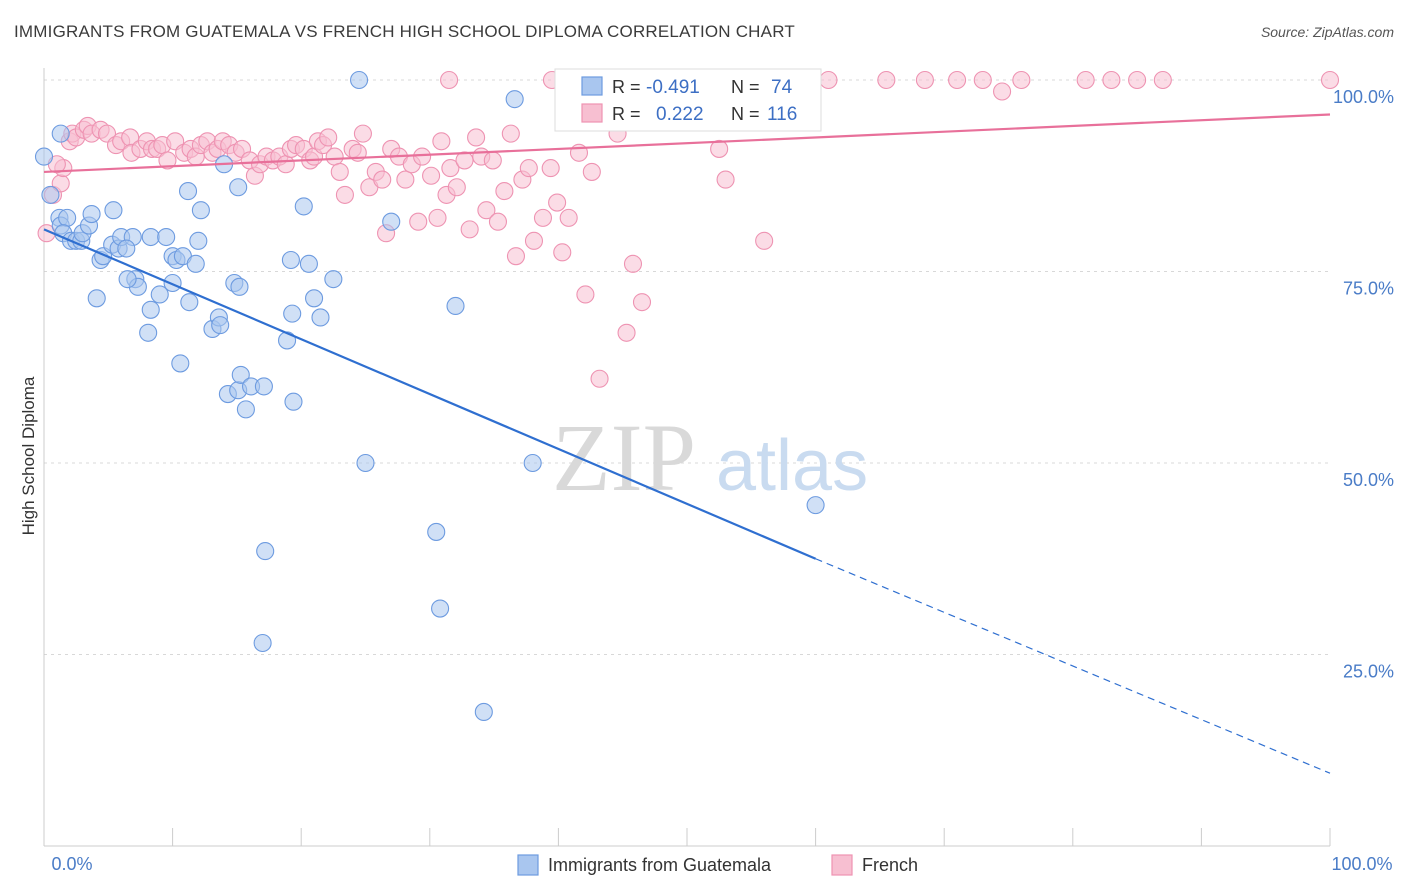  What do you see at coordinates (680, 114) in the screenshot?
I see `stats-pink-r-value: 0.222` at bounding box center [680, 114].